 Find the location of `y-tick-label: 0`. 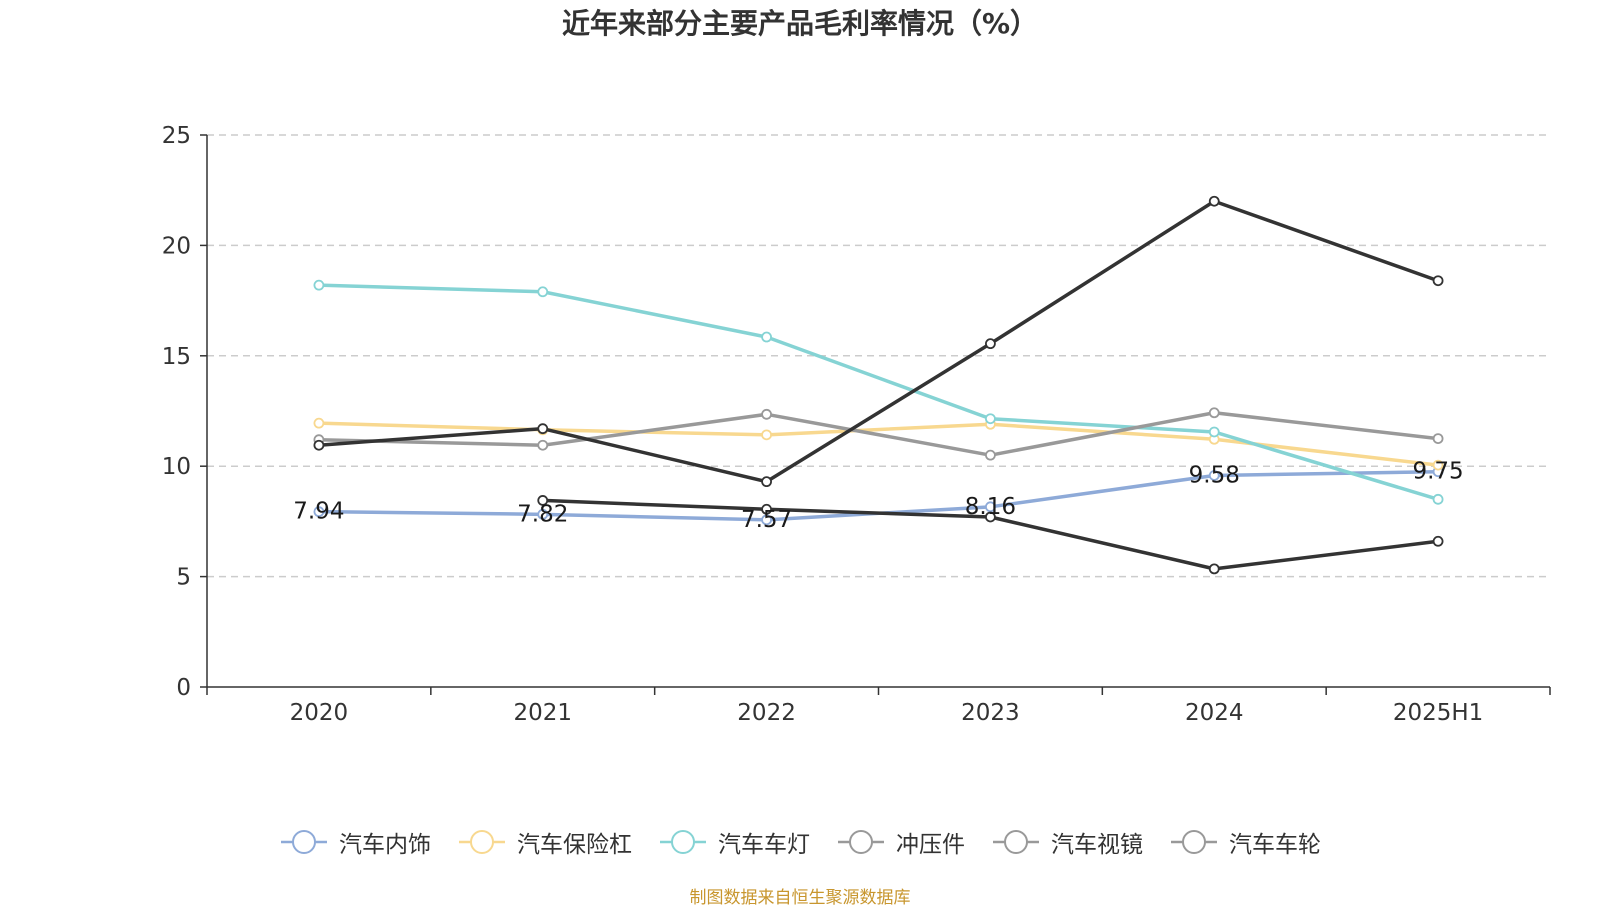

y-tick-label: 0 is located at coordinates (183, 688).